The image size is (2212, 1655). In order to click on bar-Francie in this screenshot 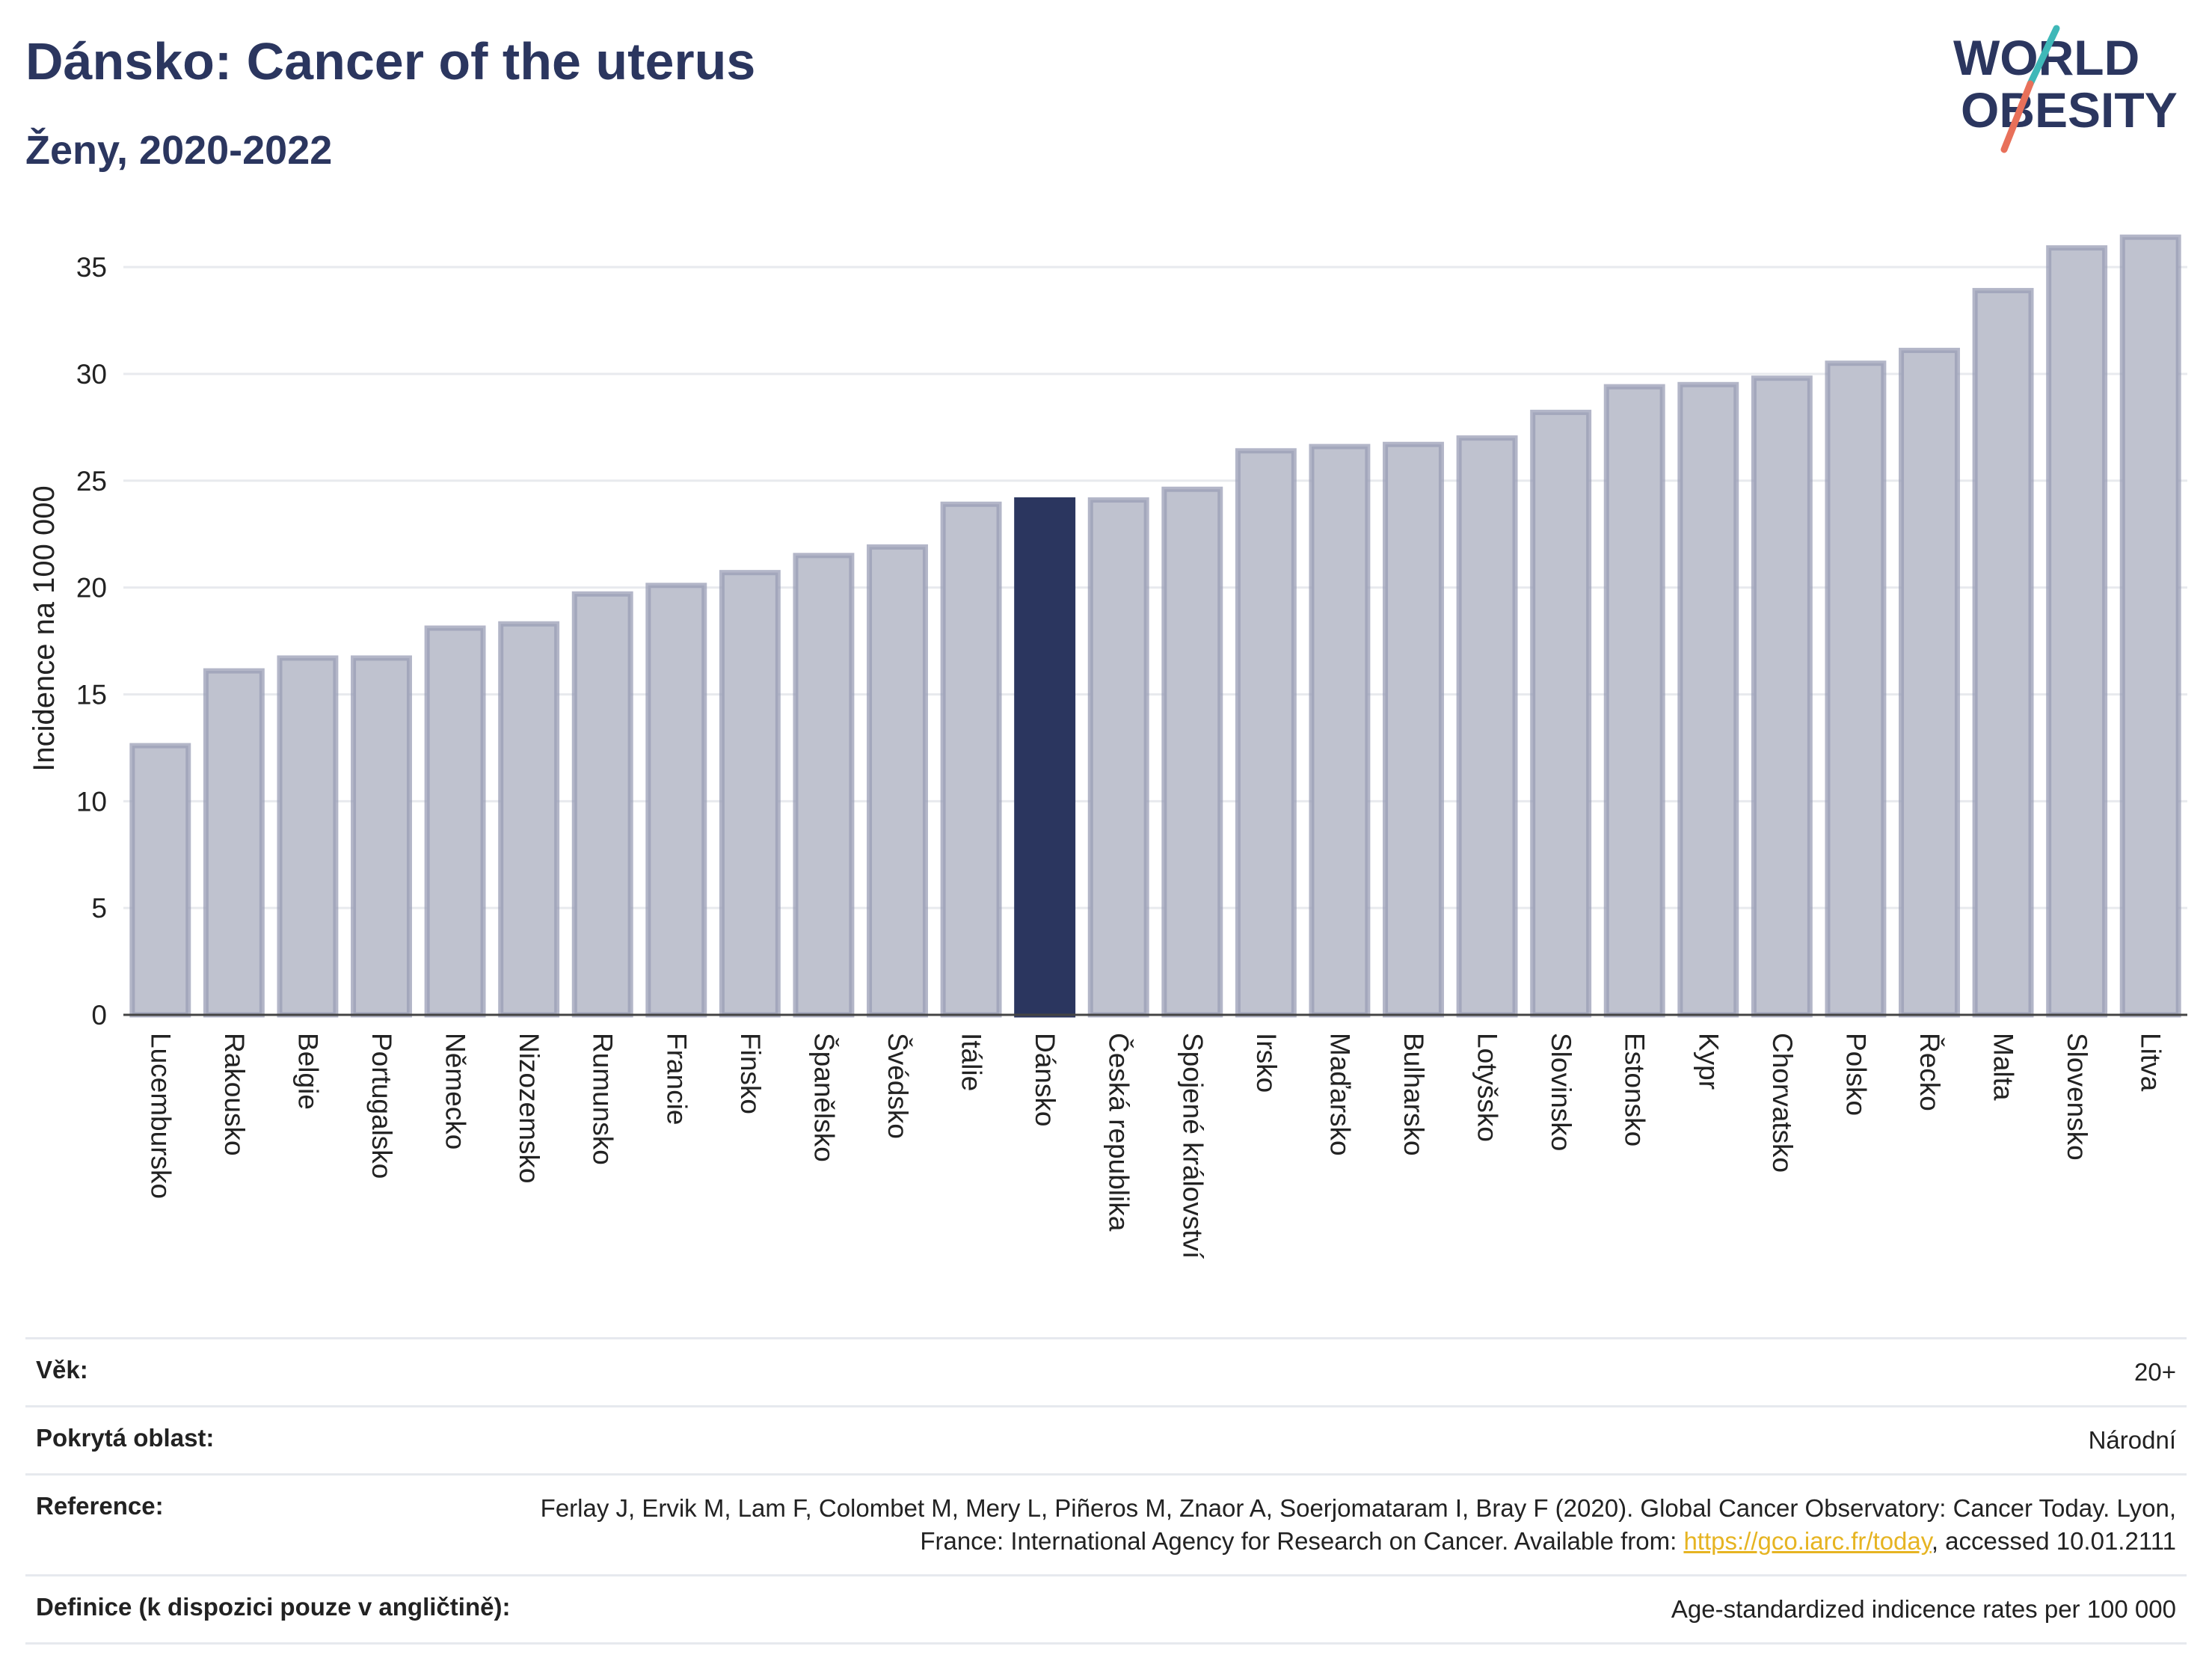, I will do `click(676, 800)`.